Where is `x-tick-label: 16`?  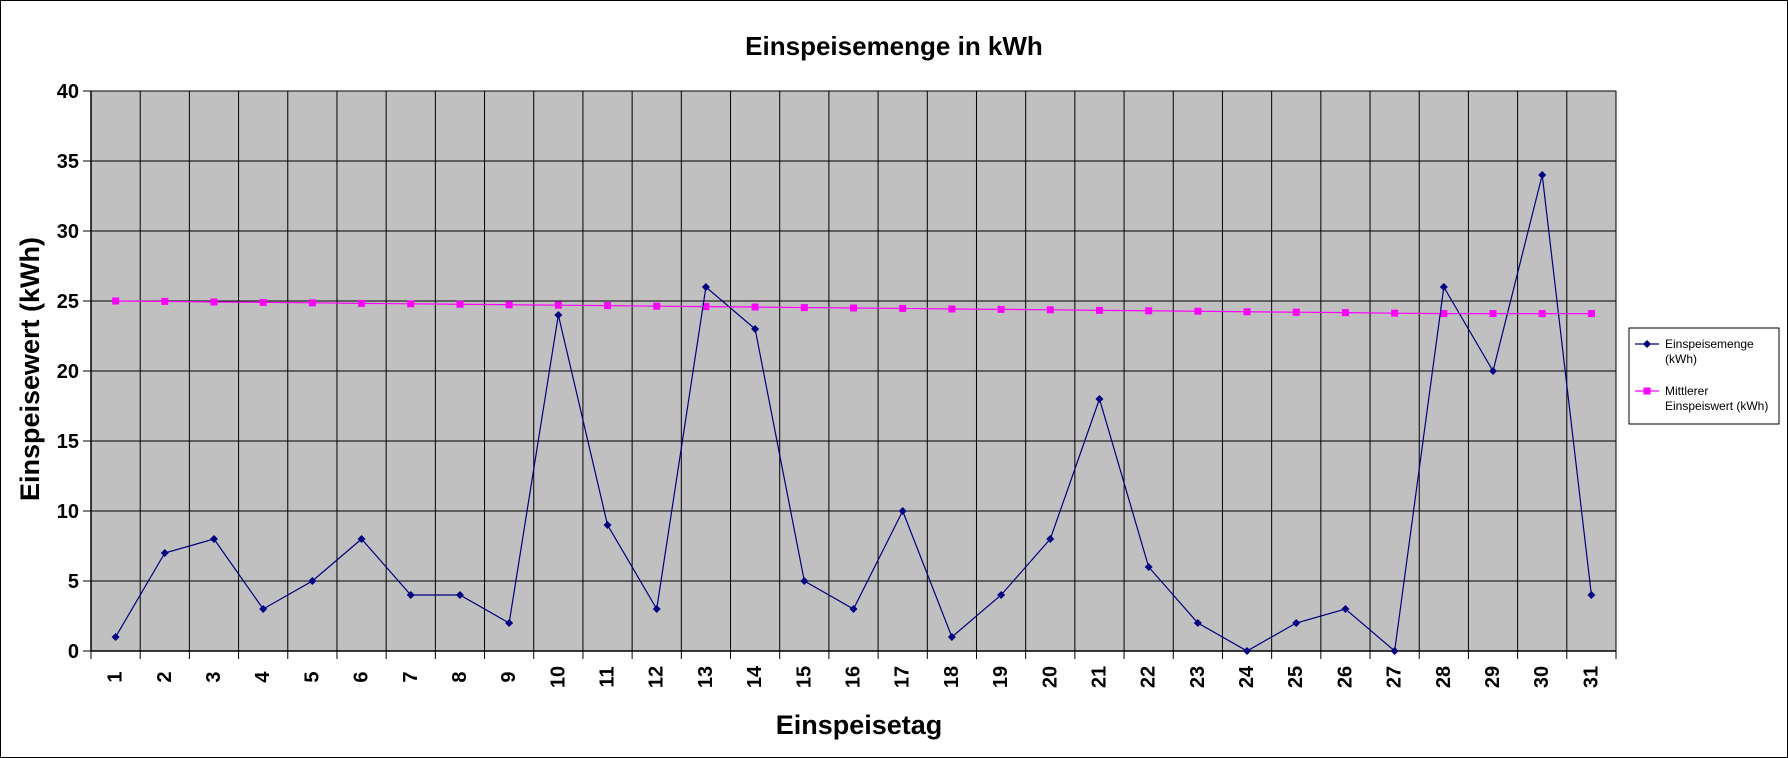 x-tick-label: 16 is located at coordinates (854, 677).